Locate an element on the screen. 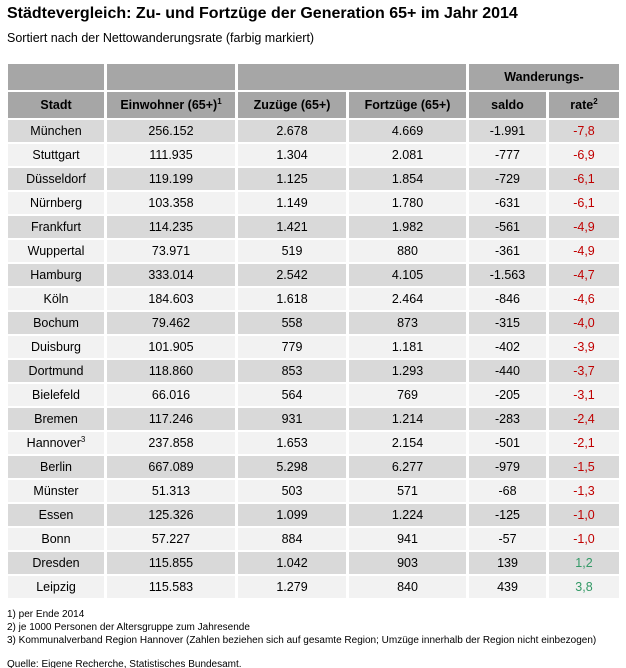 This screenshot has width=626, height=668. column-header-einwohner: Einwohner (65+)1 is located at coordinates (171, 105).